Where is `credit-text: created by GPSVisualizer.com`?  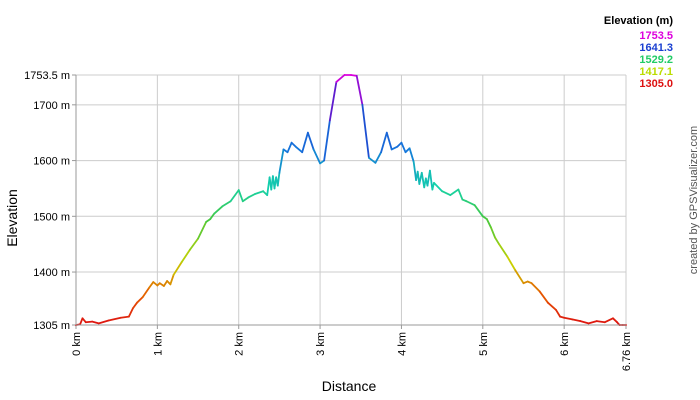 credit-text: created by GPSVisualizer.com is located at coordinates (694, 200).